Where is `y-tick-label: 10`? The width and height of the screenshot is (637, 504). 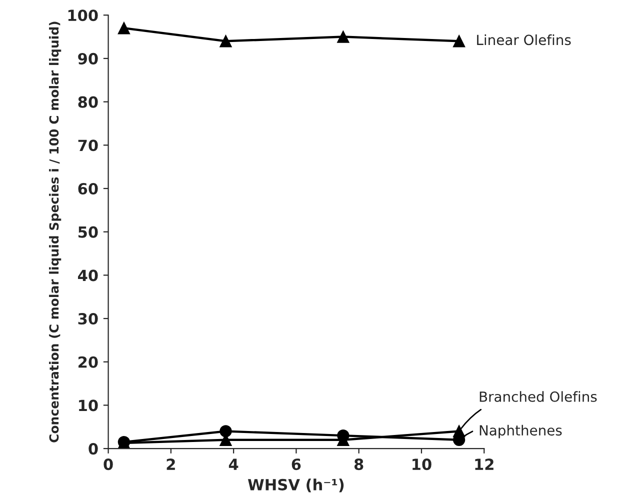 y-tick-label: 10 is located at coordinates (88, 406).